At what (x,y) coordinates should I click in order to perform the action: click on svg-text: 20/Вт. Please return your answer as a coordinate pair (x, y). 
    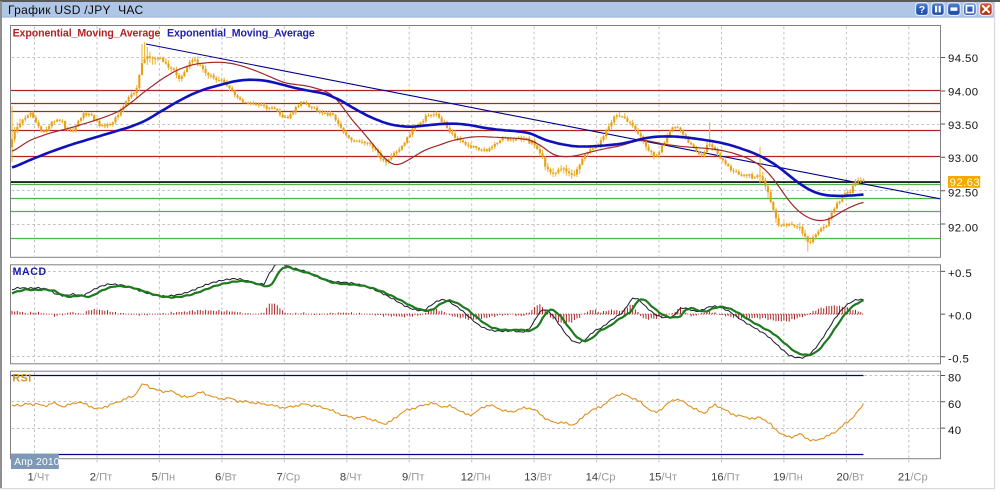
    Looking at the image, I should click on (851, 477).